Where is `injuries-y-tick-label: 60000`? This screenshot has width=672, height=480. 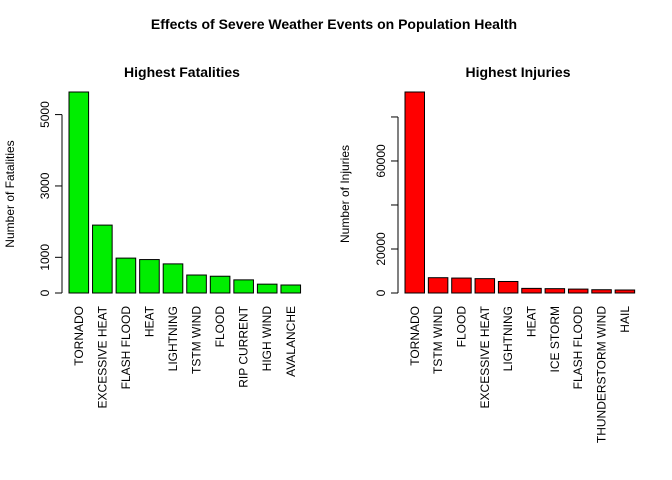
injuries-y-tick-label: 60000 is located at coordinates (381, 161).